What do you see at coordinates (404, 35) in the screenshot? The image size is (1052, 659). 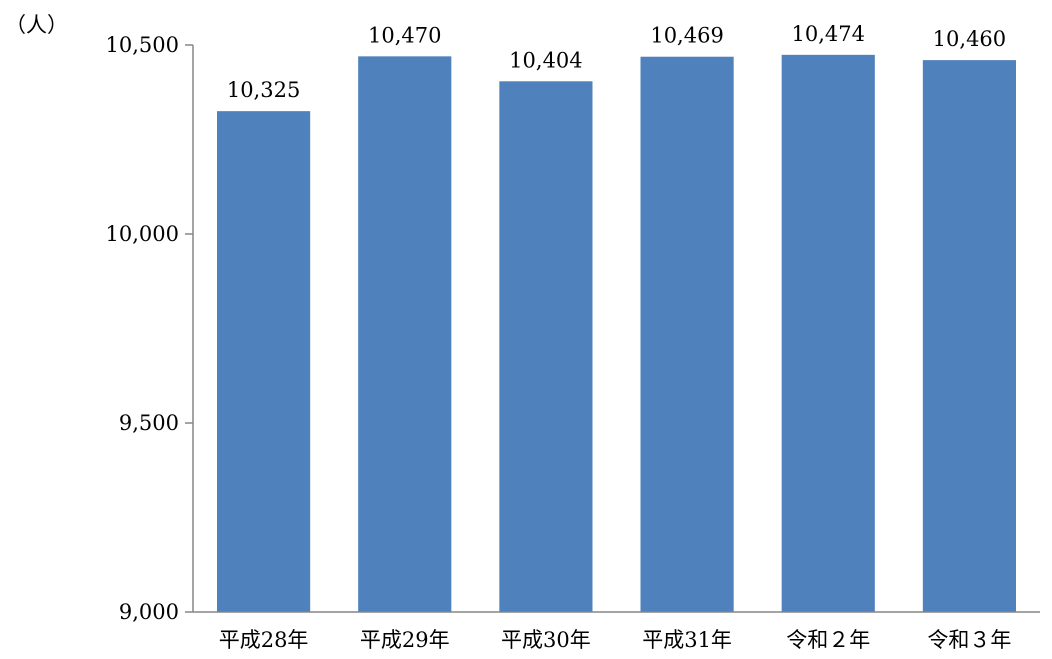 I see `bar-value-label: 10,470` at bounding box center [404, 35].